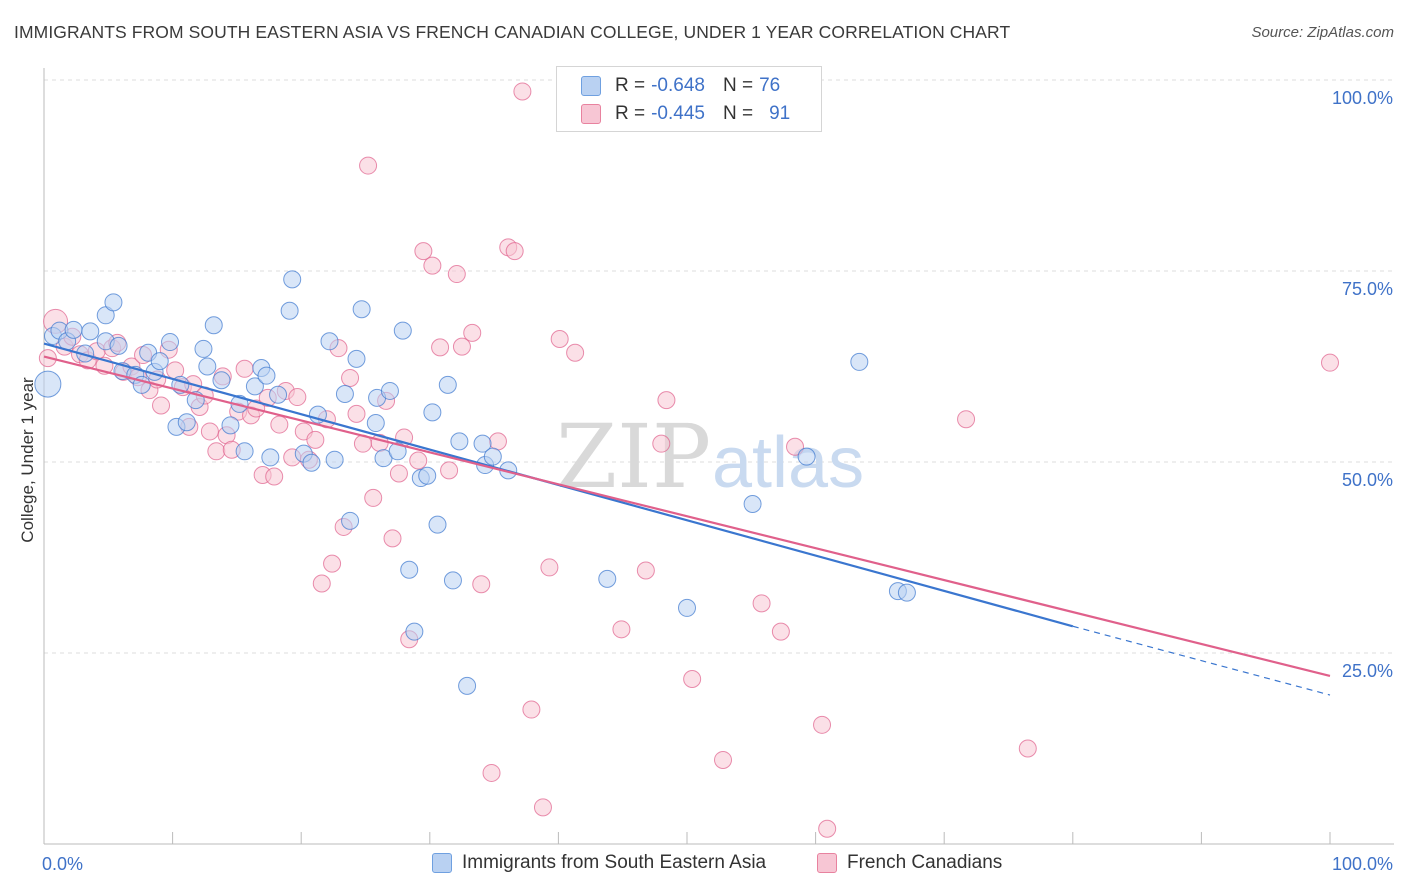 This screenshot has height=892, width=1406. I want to click on y-tick-label: 25.0%, so click(1367, 671).